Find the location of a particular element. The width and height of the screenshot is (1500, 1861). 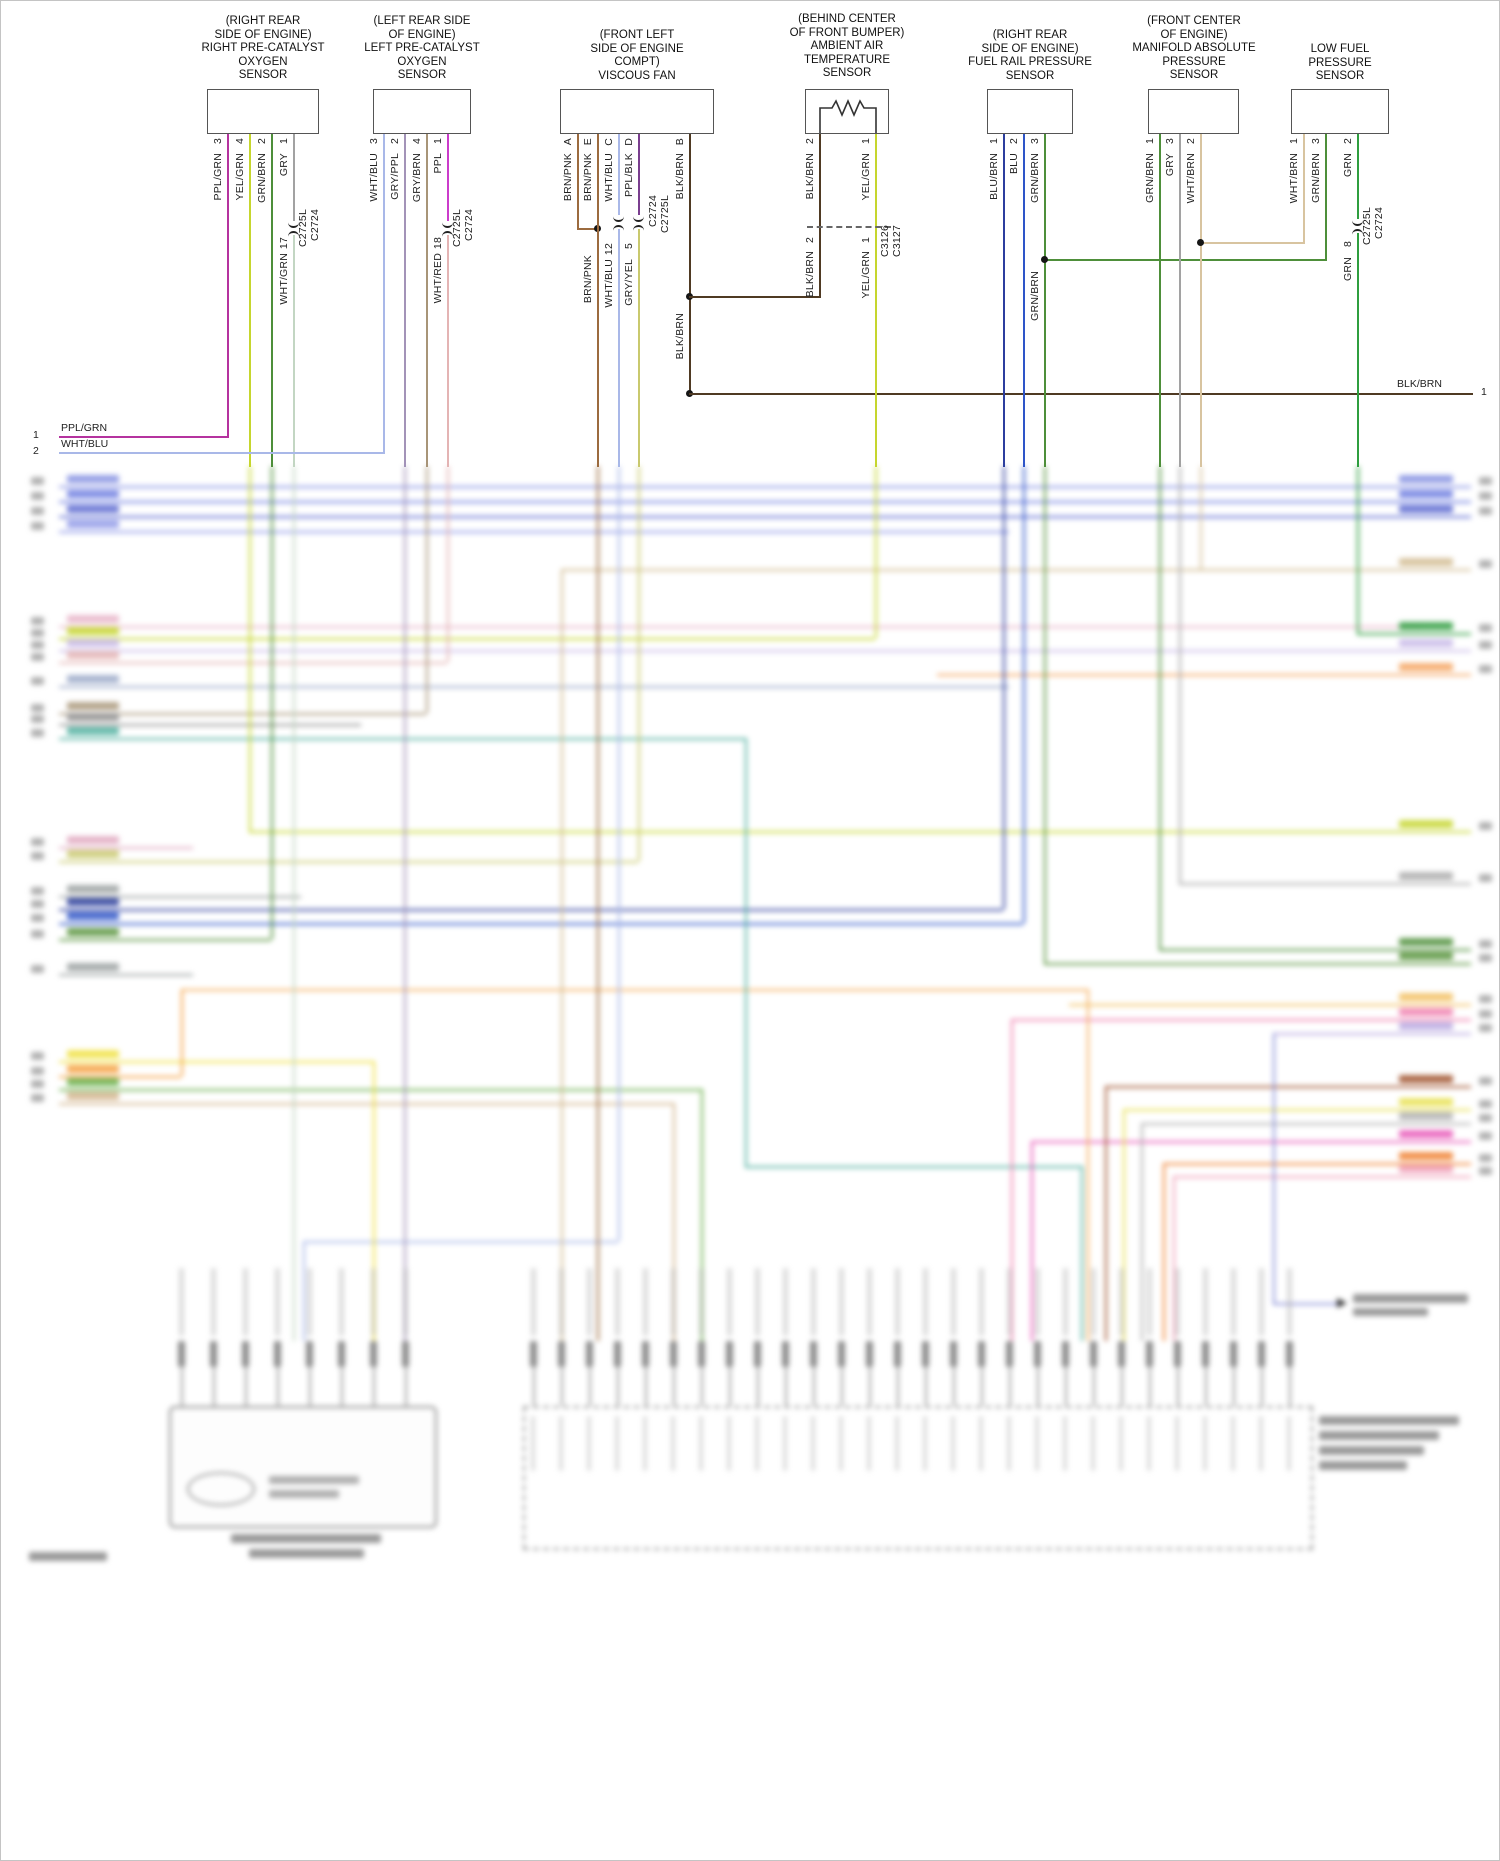

wire-blubrn is located at coordinates (1004, 300).